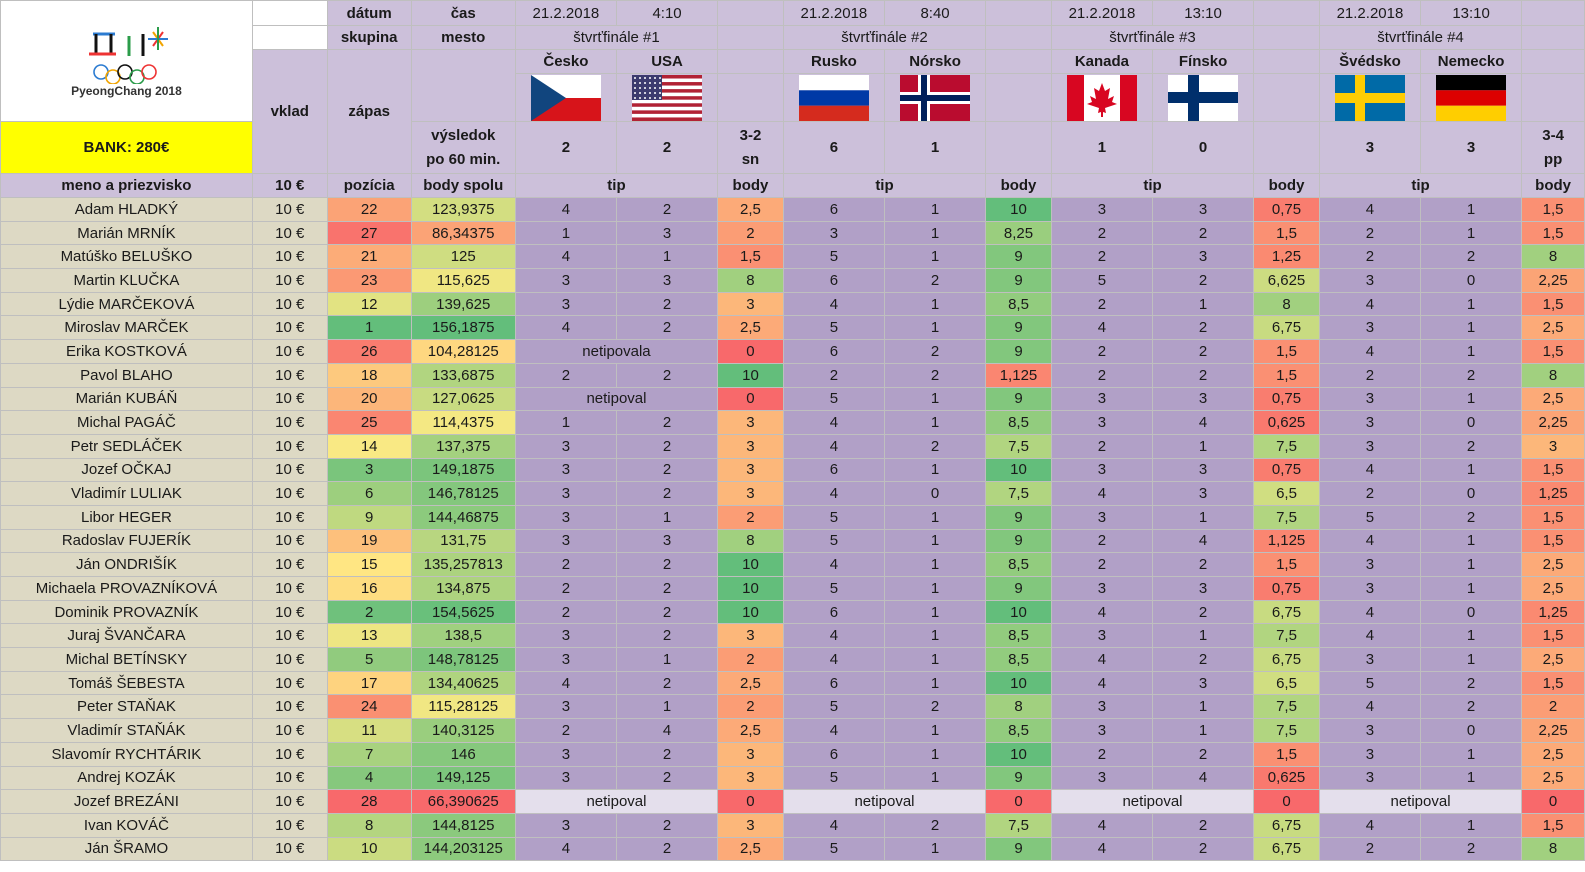 The height and width of the screenshot is (872, 1585). I want to click on cell-body: 2,25, so click(1553, 280).